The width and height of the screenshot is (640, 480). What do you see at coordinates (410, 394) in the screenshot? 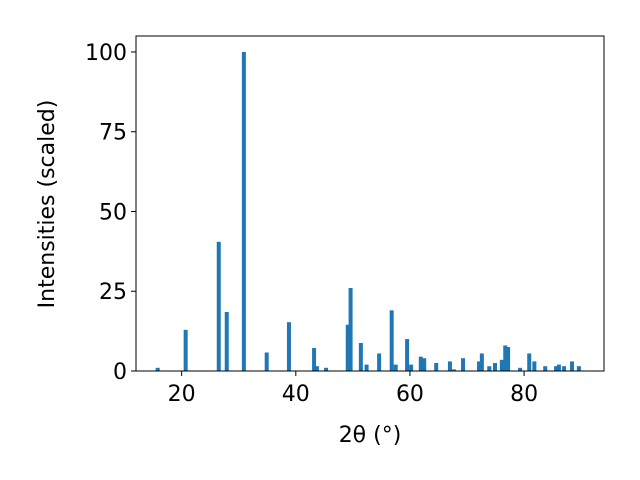
I see `x-tick-label: 60` at bounding box center [410, 394].